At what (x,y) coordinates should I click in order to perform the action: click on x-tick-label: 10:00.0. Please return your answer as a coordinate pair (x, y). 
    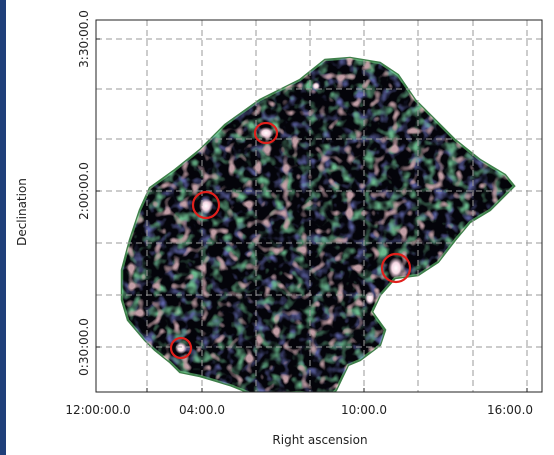
    Looking at the image, I should click on (364, 410).